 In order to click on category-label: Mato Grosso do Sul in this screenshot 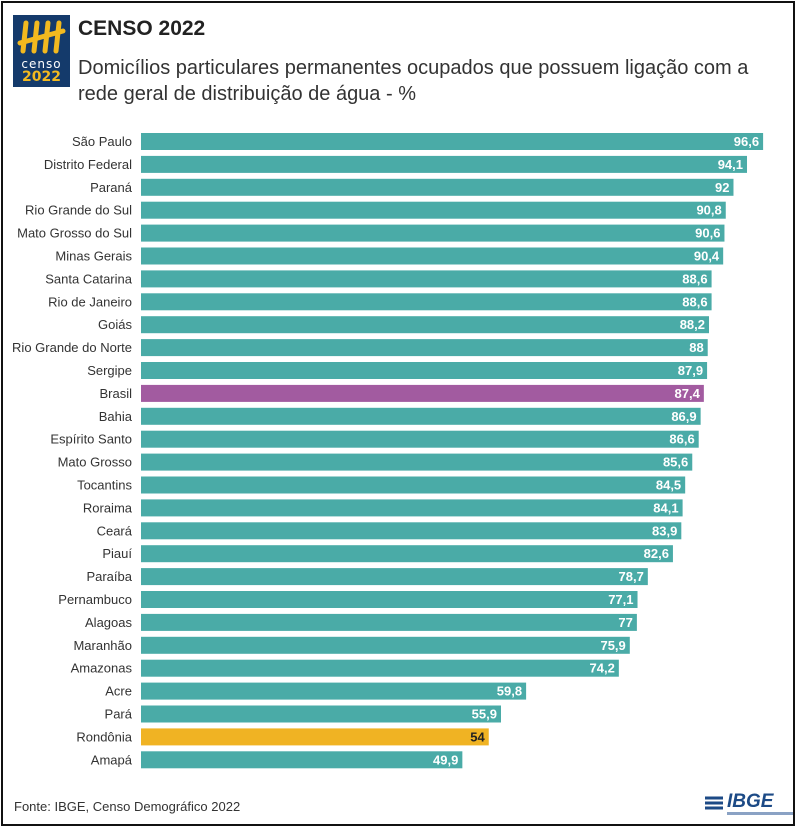, I will do `click(74, 233)`.